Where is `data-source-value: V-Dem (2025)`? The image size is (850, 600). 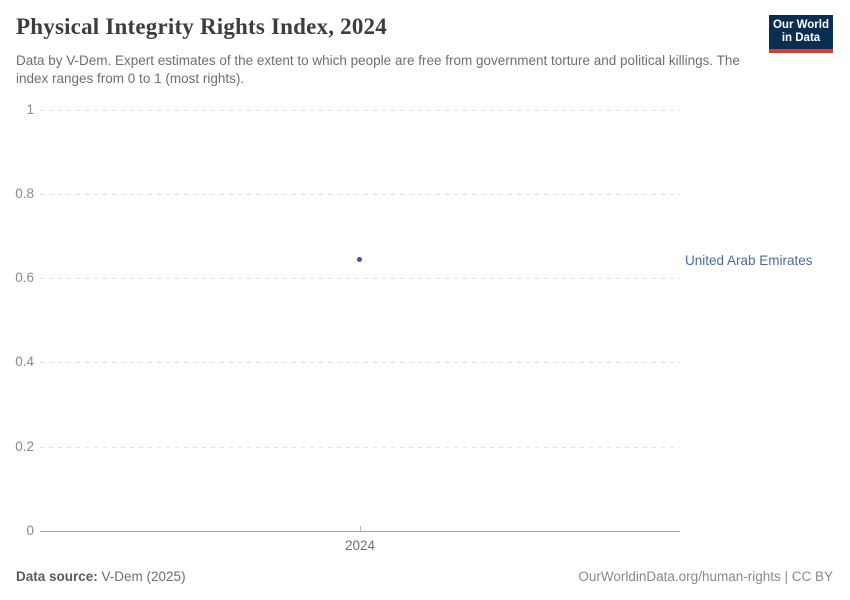
data-source-value: V-Dem (2025) is located at coordinates (141, 576).